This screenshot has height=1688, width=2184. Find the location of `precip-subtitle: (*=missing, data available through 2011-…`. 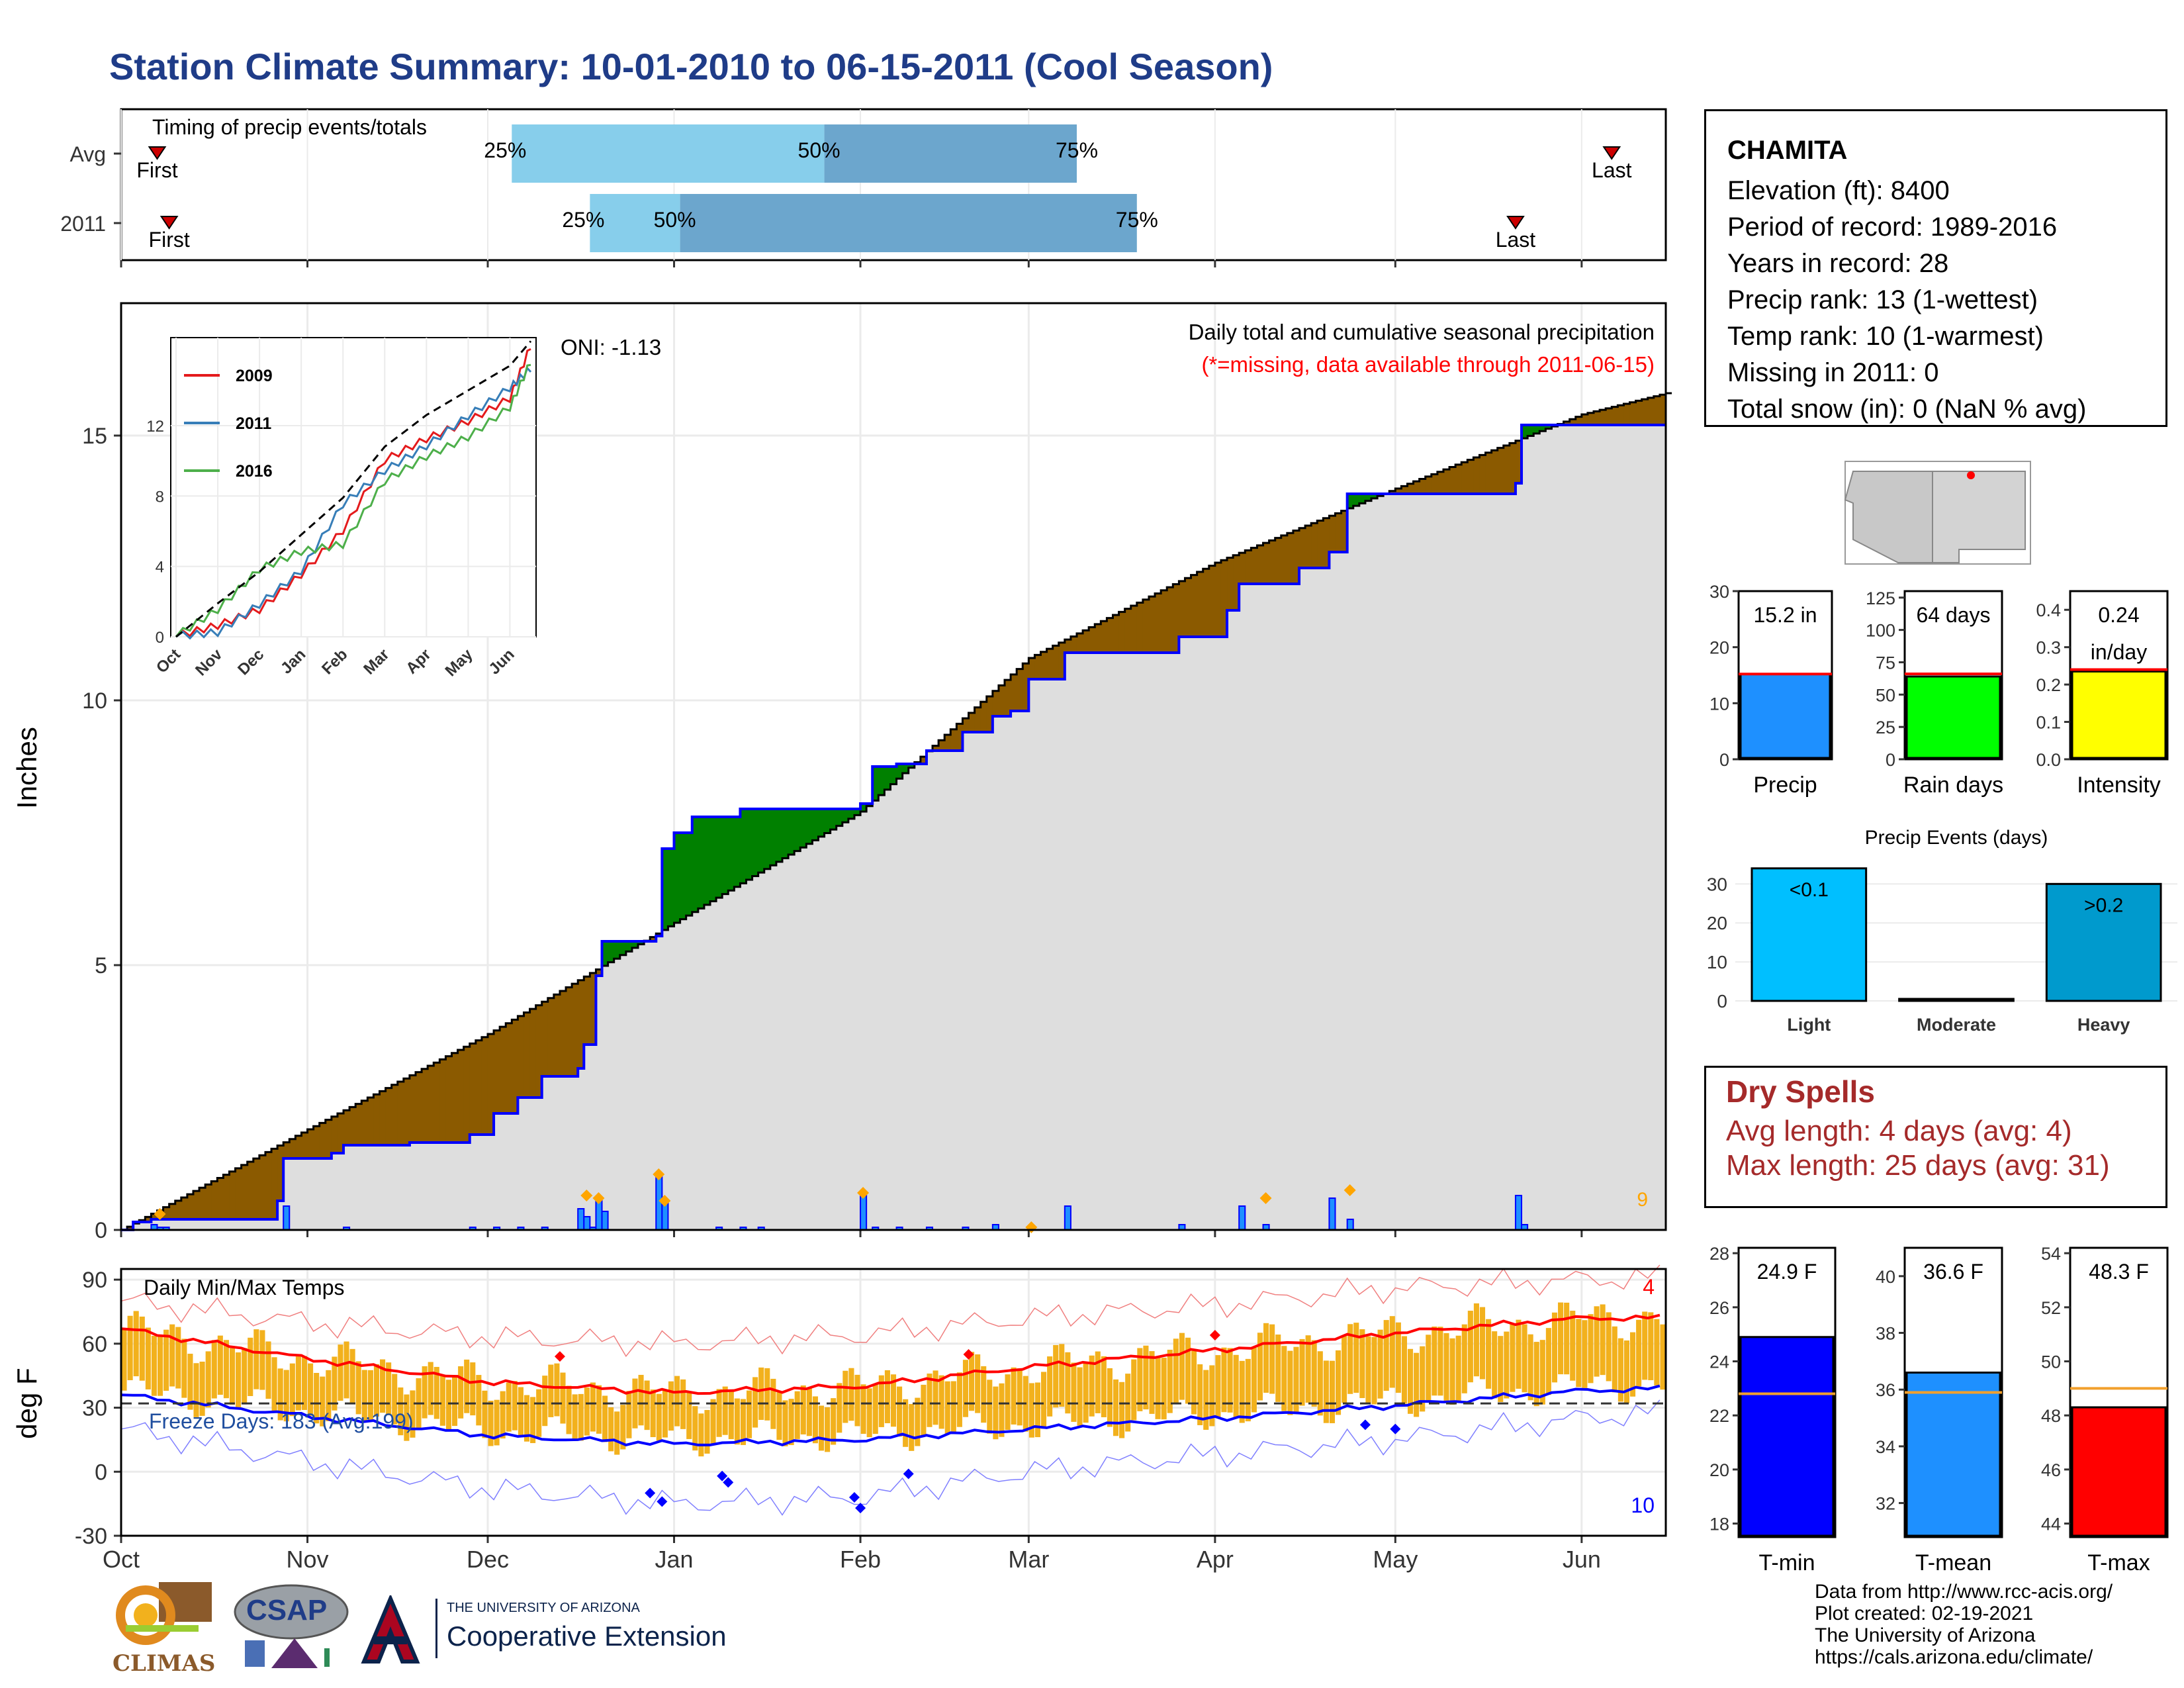

precip-subtitle: (*=missing, data available through 2011-… is located at coordinates (1428, 364).